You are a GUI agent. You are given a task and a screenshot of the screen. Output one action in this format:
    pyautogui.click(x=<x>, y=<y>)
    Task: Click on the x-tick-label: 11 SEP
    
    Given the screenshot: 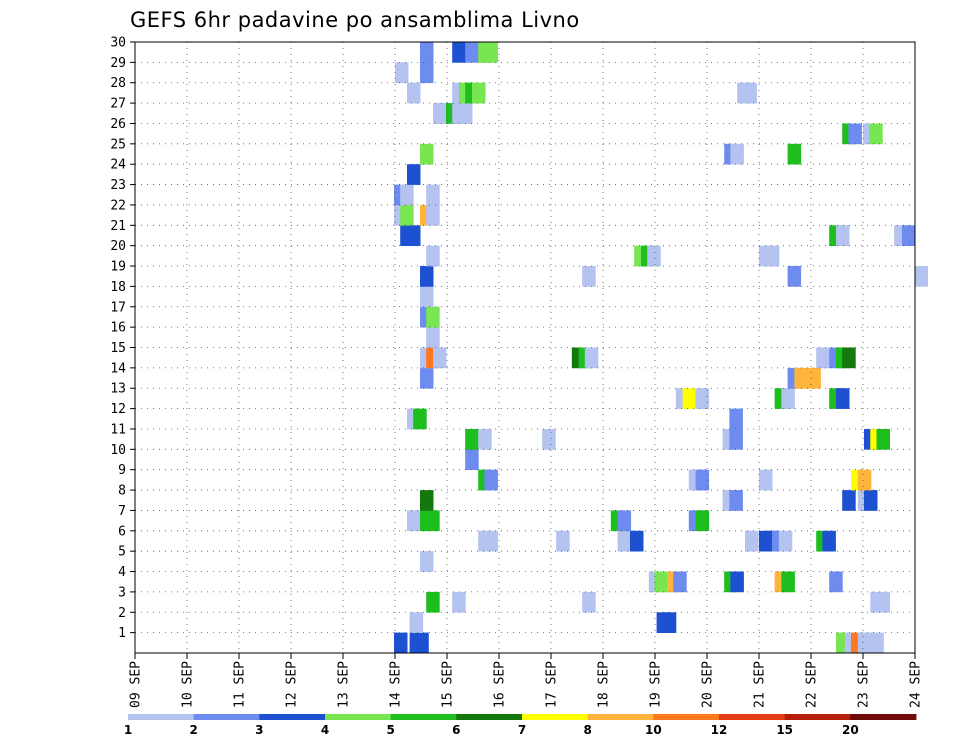 What is the action you would take?
    pyautogui.click(x=240, y=684)
    